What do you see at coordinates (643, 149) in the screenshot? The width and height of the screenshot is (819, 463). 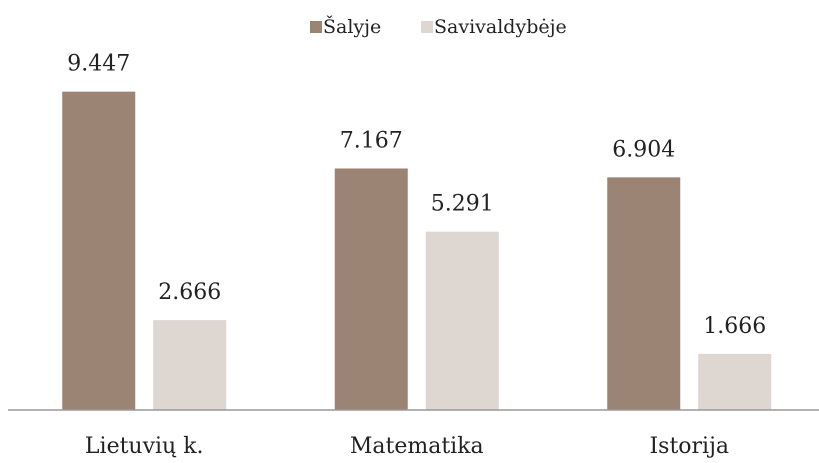 I see `value-label: 6.904` at bounding box center [643, 149].